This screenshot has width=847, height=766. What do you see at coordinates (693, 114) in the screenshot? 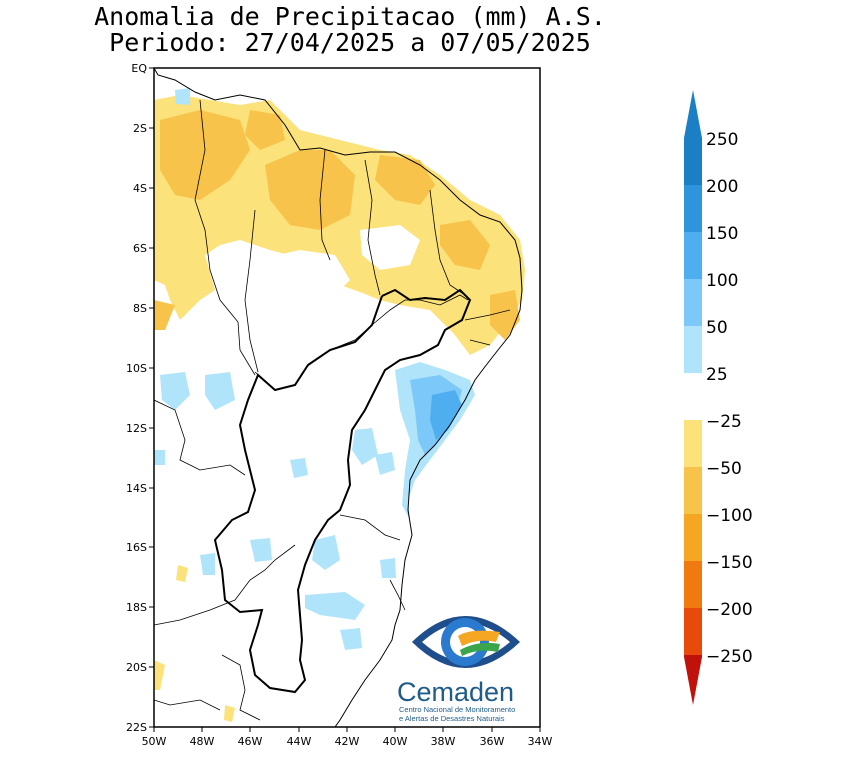
I see `colorbar-top-arrow` at bounding box center [693, 114].